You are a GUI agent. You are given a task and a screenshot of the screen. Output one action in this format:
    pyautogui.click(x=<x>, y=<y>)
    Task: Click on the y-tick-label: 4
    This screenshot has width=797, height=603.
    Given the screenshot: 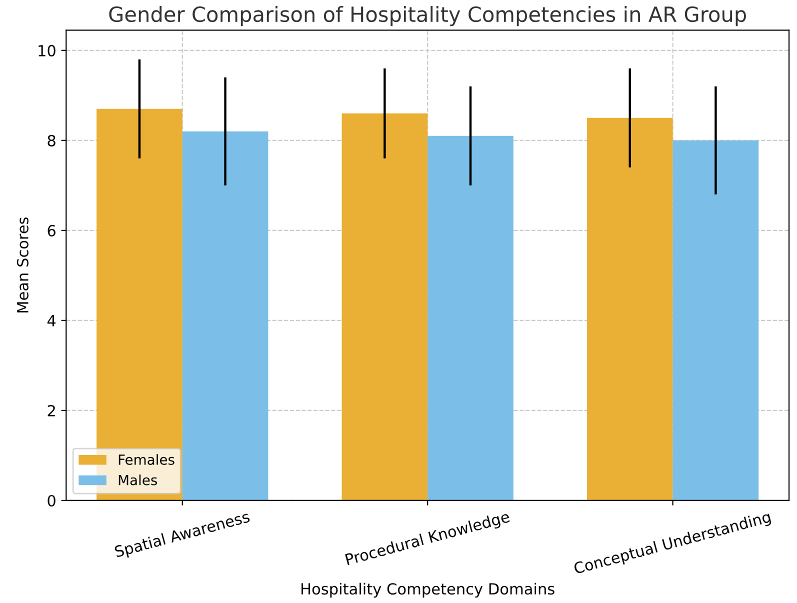 What is the action you would take?
    pyautogui.click(x=51, y=320)
    